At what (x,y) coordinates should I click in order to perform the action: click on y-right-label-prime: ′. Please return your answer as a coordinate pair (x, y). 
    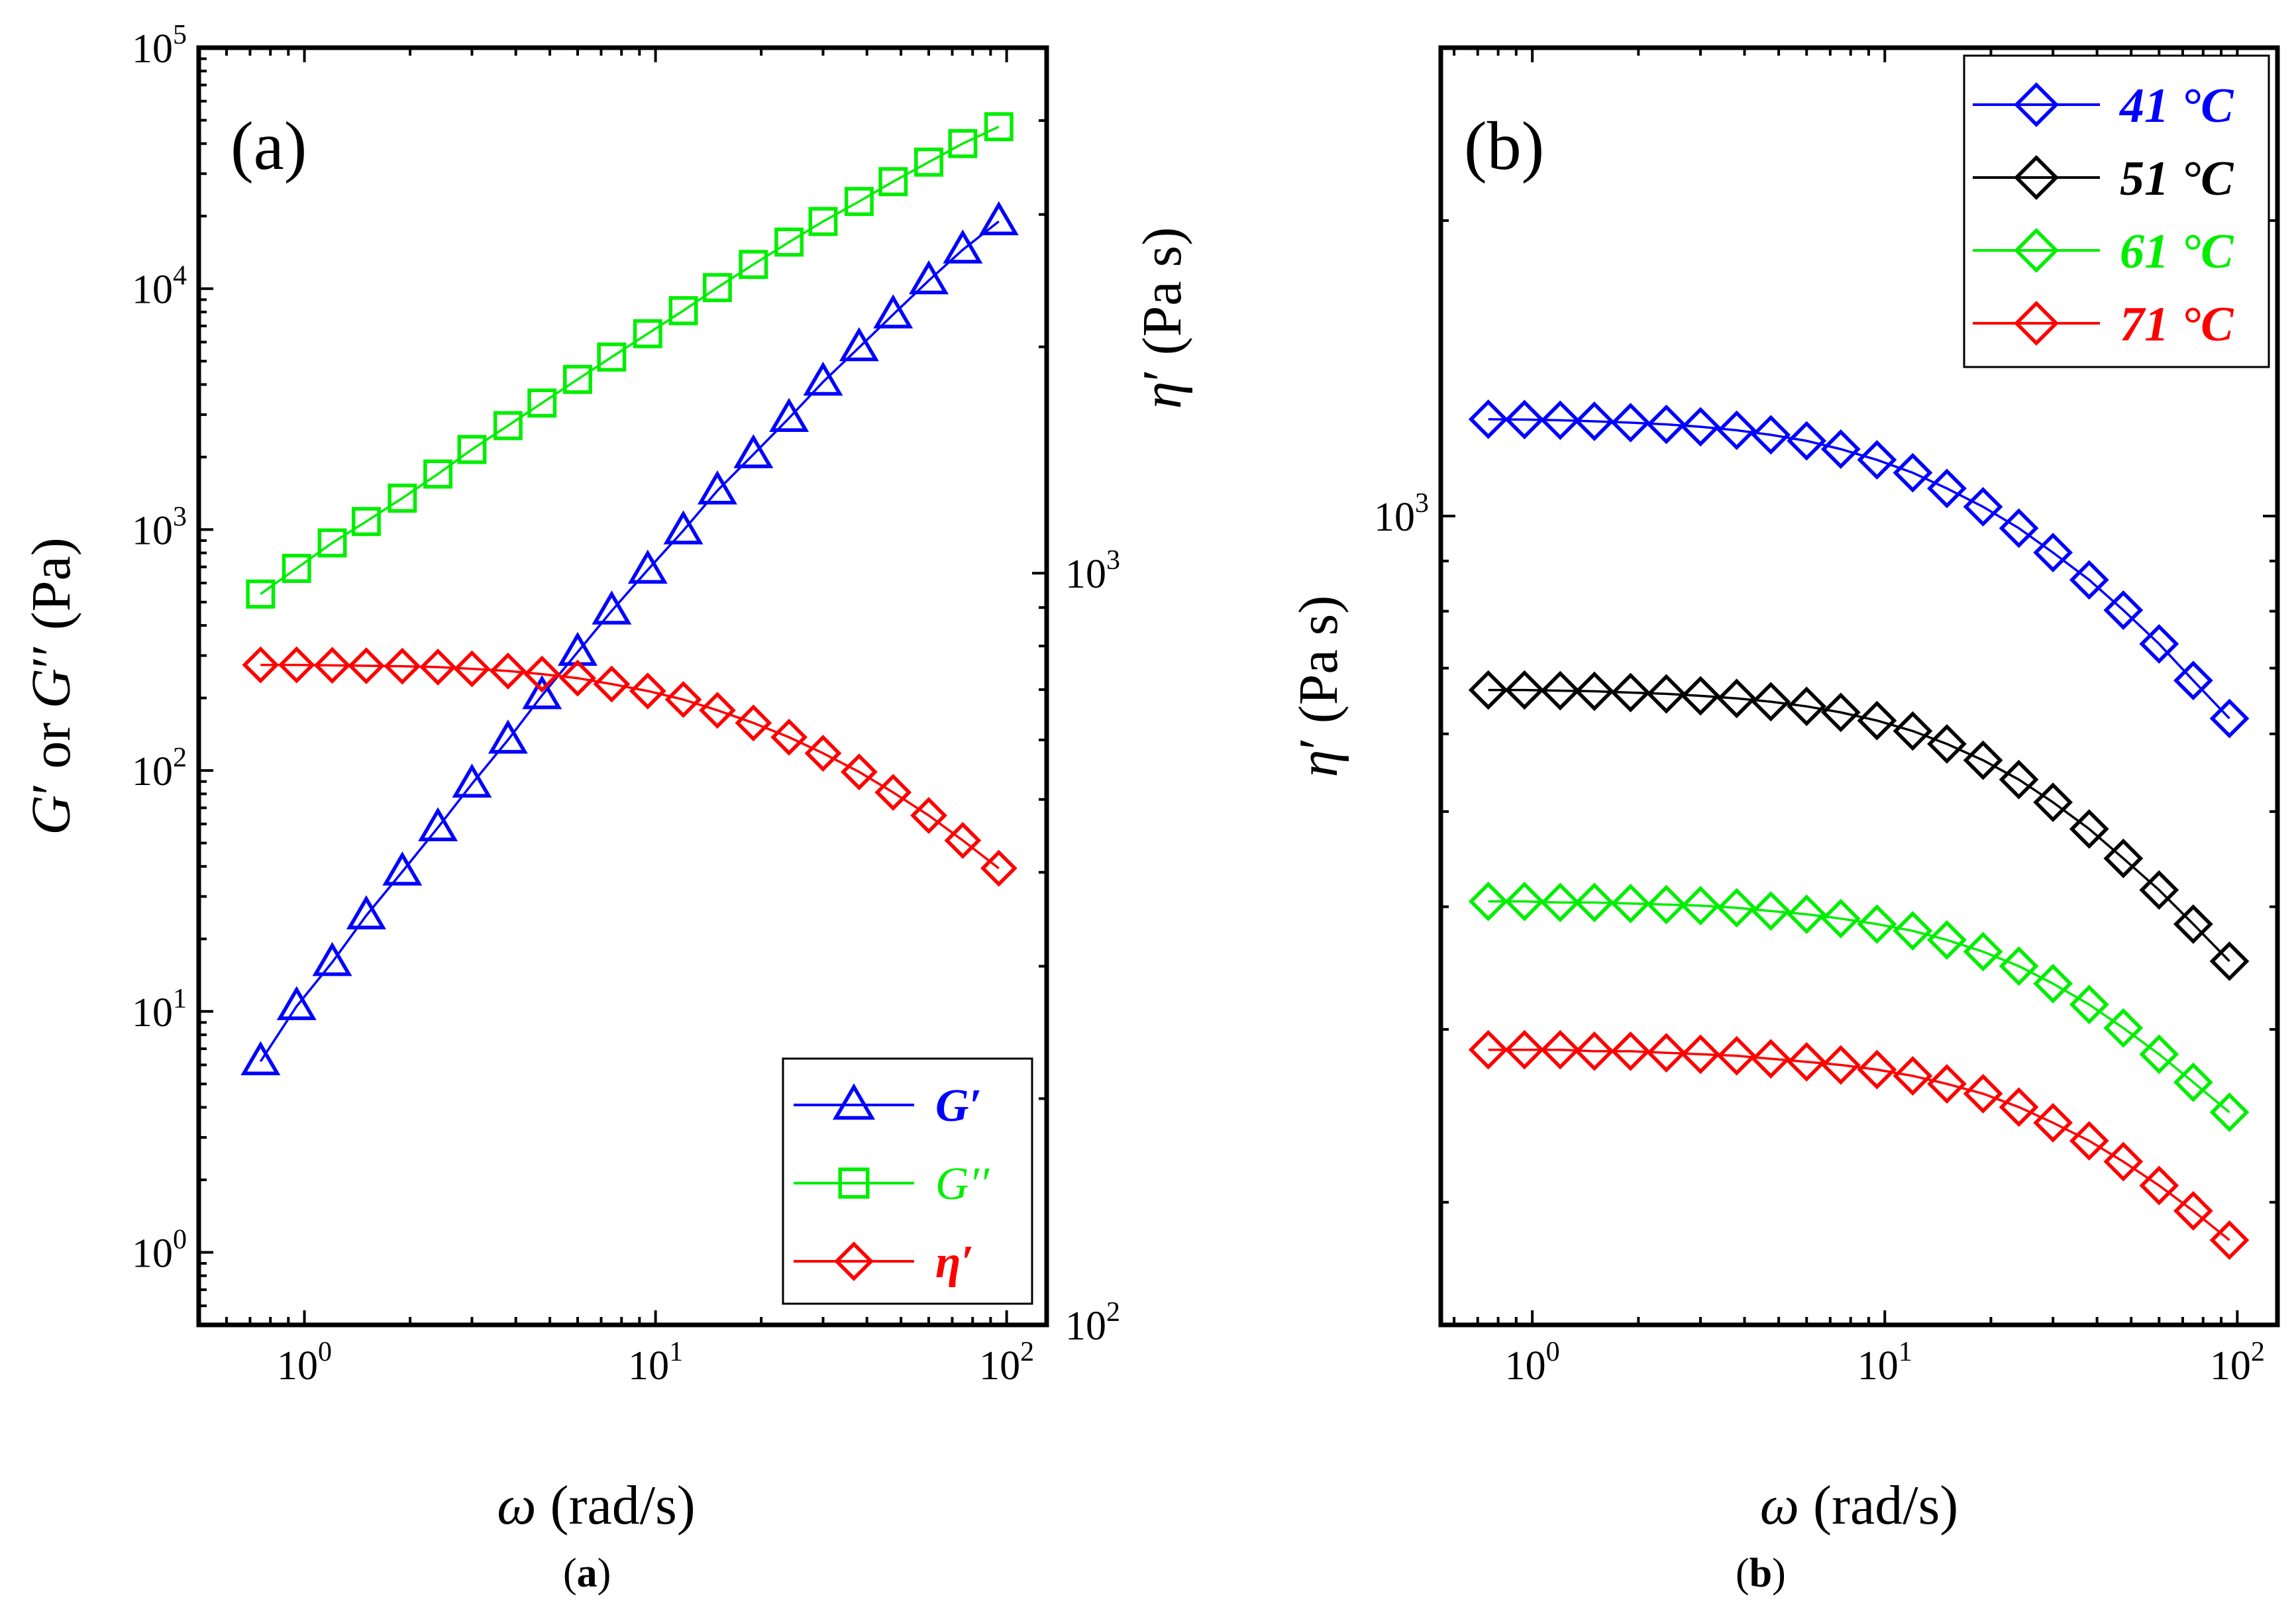
    Looking at the image, I should click on (1162, 375).